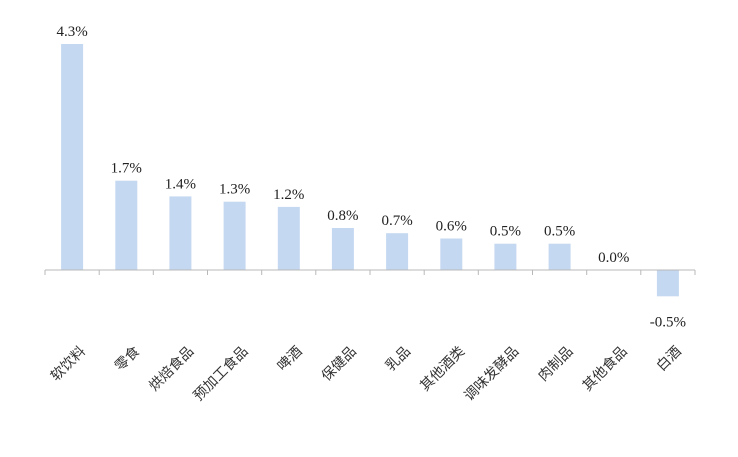 This screenshot has width=738, height=457. I want to click on category-label-6: 保健品, so click(339, 364).